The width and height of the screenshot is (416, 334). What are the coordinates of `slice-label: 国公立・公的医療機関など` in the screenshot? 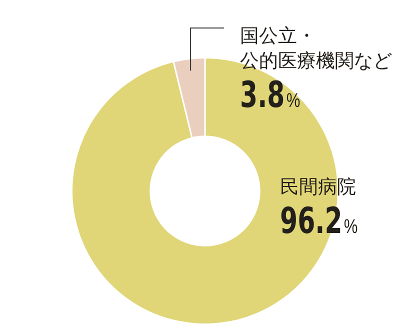 It's located at (316, 48).